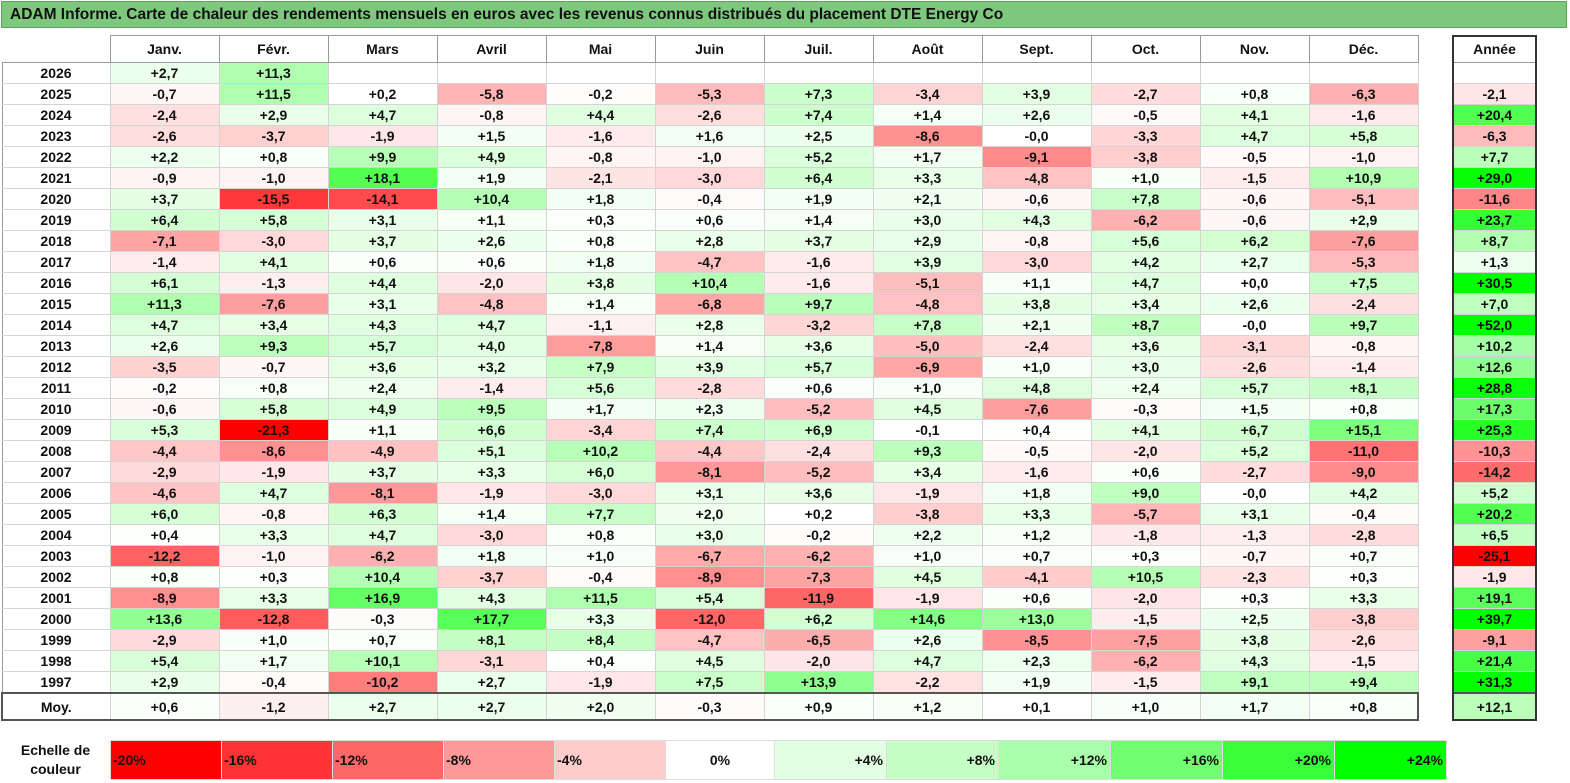 Image resolution: width=1570 pixels, height=783 pixels. Describe the element at coordinates (56, 706) in the screenshot. I see `average-label: Moy.` at that location.